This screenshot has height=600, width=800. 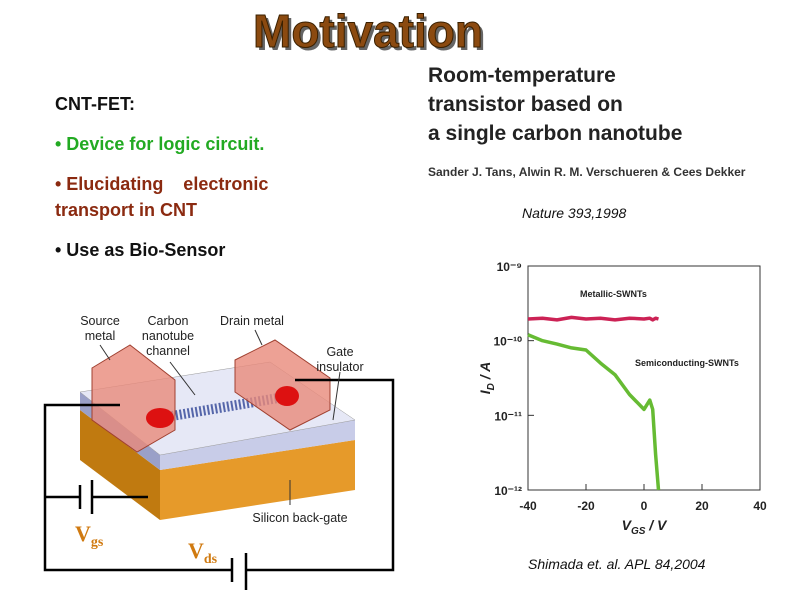 I want to click on label-sub: gs, so click(x=97, y=542).